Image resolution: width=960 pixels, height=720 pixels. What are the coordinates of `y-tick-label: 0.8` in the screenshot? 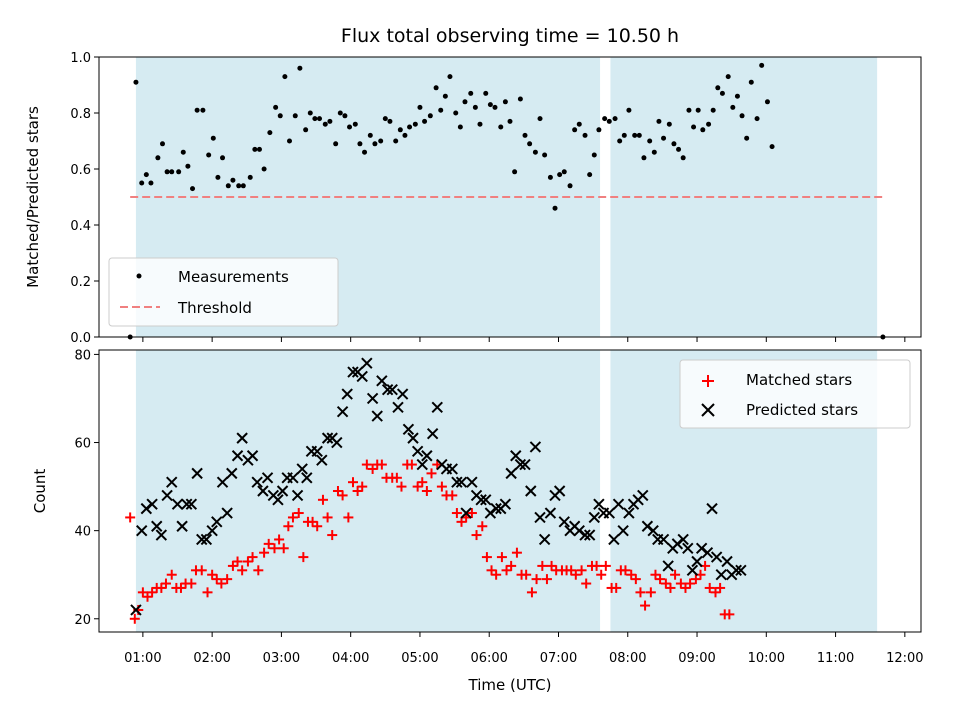 It's located at (80, 114).